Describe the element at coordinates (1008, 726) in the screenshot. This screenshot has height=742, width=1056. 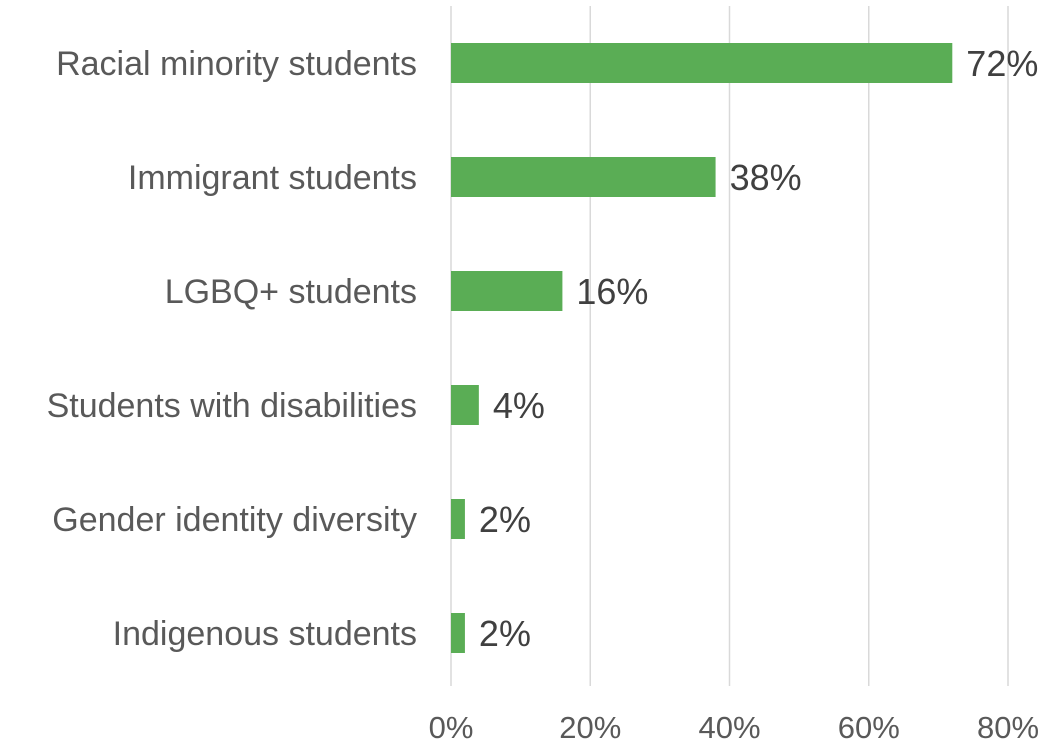
I see `x-tick-label: 80%` at that location.